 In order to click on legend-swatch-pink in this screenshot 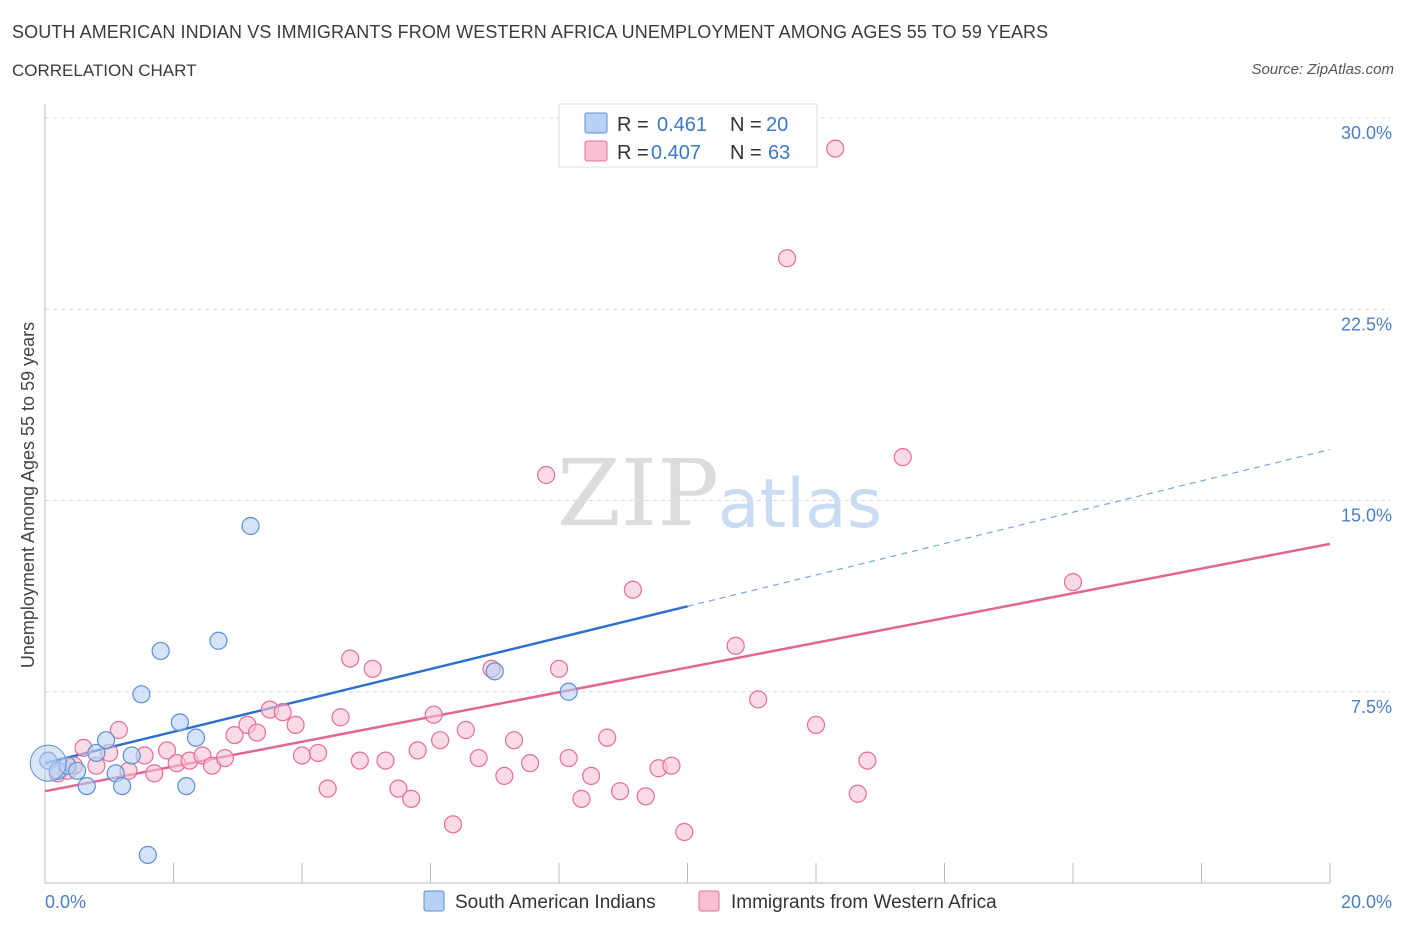, I will do `click(596, 151)`.